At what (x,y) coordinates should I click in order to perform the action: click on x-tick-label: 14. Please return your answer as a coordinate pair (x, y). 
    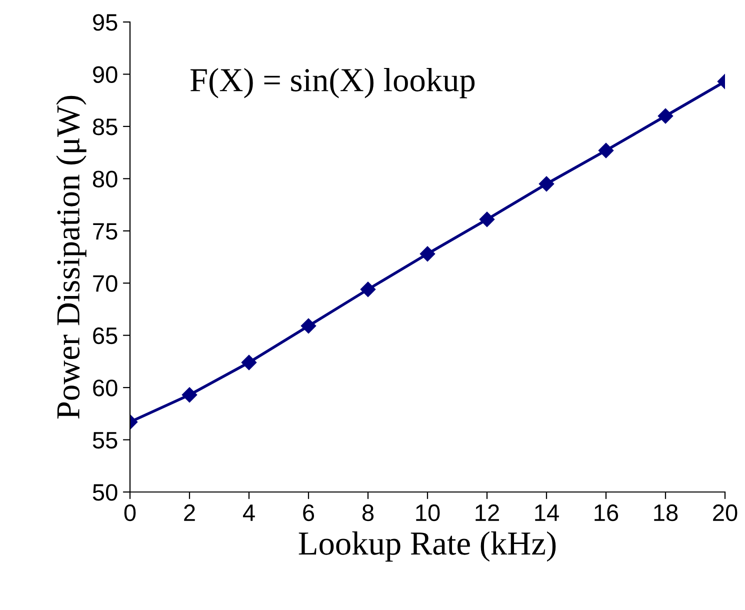
    Looking at the image, I should click on (547, 512).